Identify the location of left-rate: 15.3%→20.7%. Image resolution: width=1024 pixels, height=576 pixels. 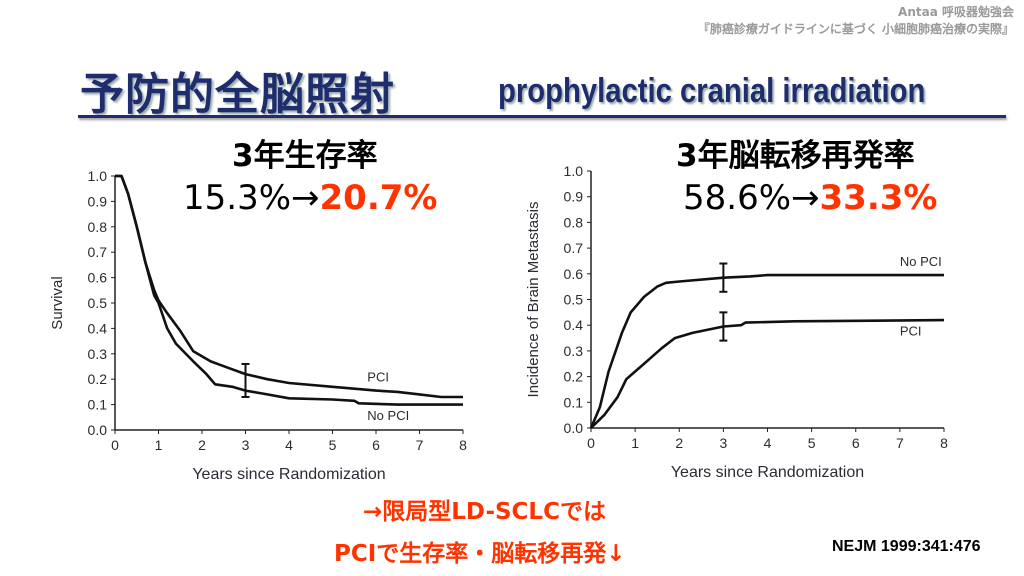
(310, 198).